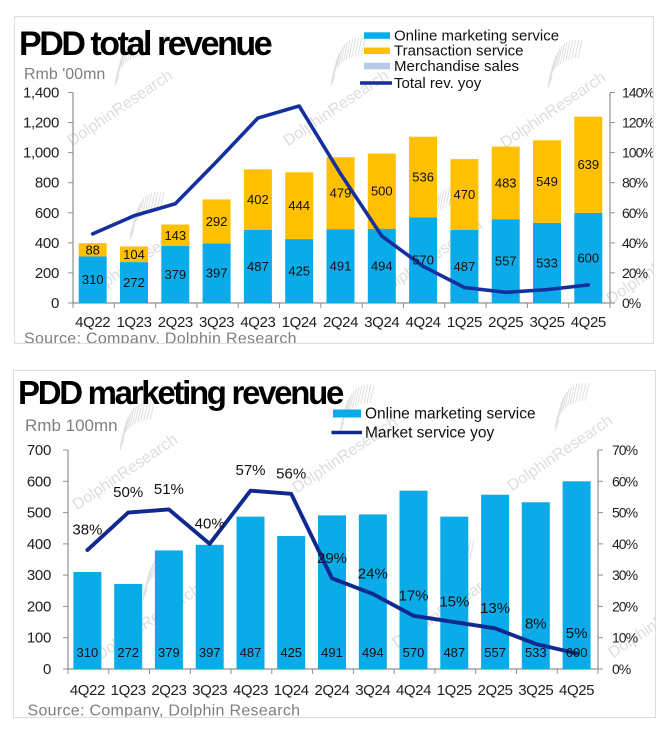 The image size is (670, 731). I want to click on svg-text: 100, so click(39, 638).